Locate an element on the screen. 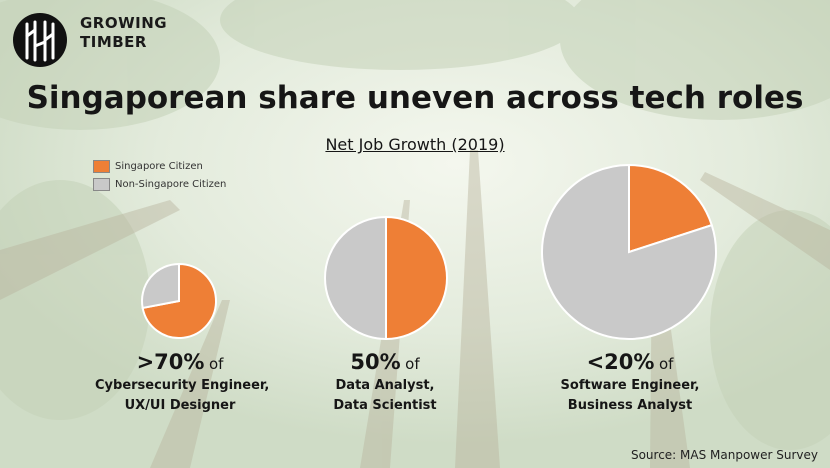 The image size is (830, 468). chart-subtitle: Net Job Growth (2019) is located at coordinates (415, 144).